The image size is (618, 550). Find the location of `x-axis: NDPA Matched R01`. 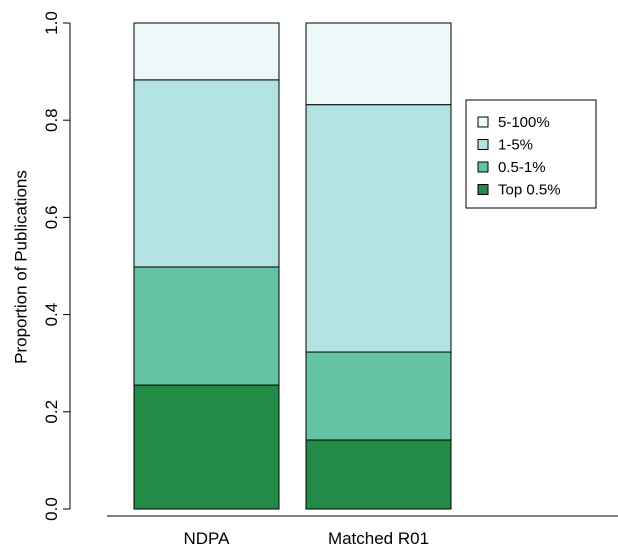

x-axis: NDPA Matched R01 is located at coordinates (362, 531).